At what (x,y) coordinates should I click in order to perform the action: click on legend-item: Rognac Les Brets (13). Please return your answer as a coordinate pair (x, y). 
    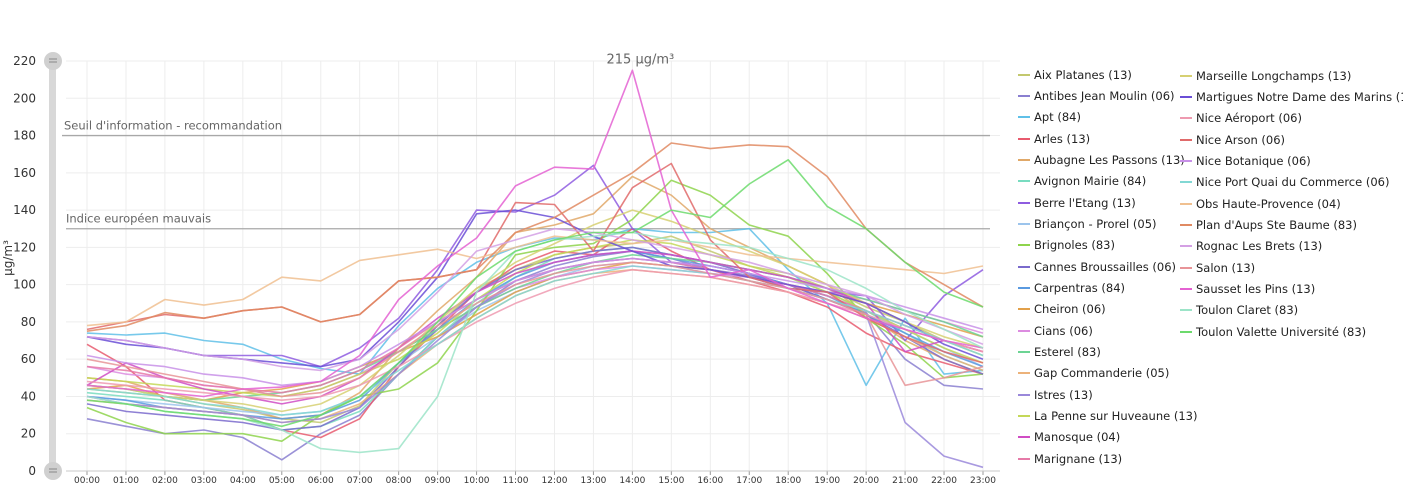
    Looking at the image, I should click on (1251, 246).